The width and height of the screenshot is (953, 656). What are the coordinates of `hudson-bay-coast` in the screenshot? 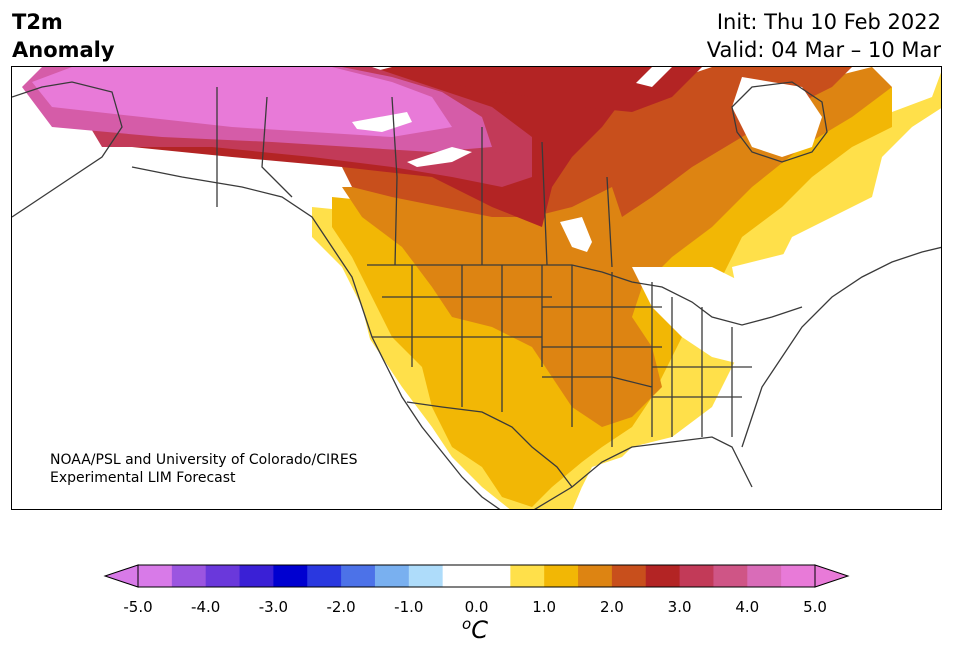 It's located at (779, 122).